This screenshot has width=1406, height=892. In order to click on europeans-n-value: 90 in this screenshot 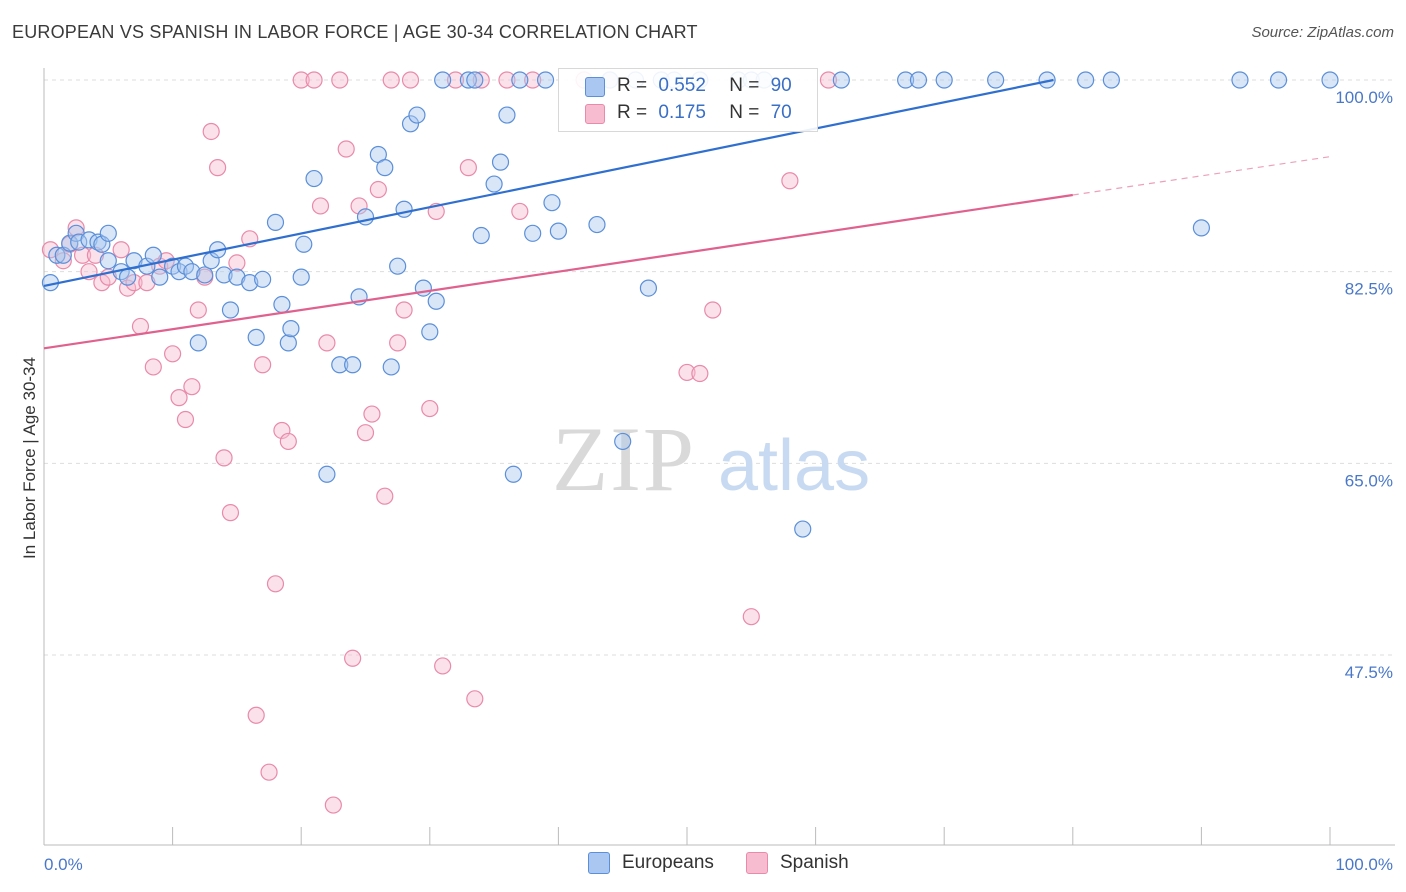, I will do `click(781, 85)`.